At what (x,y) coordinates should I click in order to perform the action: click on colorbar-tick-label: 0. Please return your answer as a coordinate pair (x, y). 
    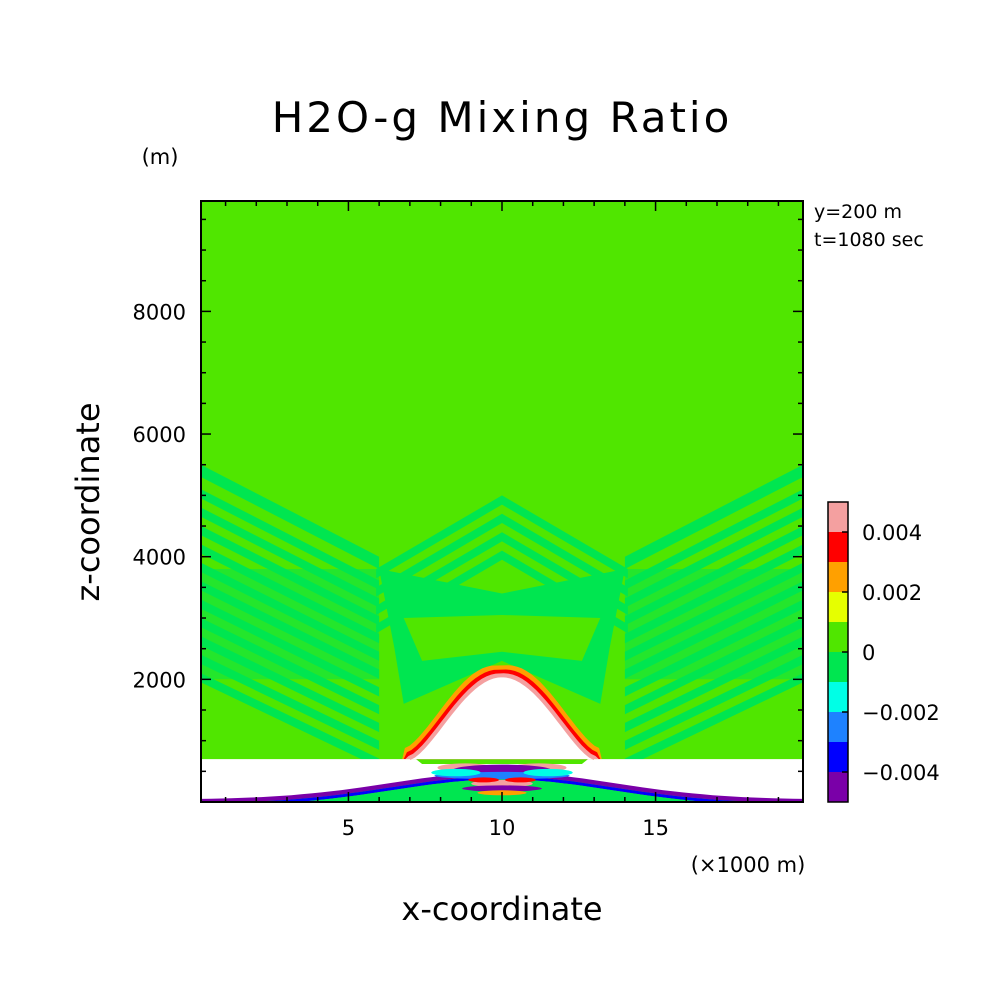
    Looking at the image, I should click on (868, 653).